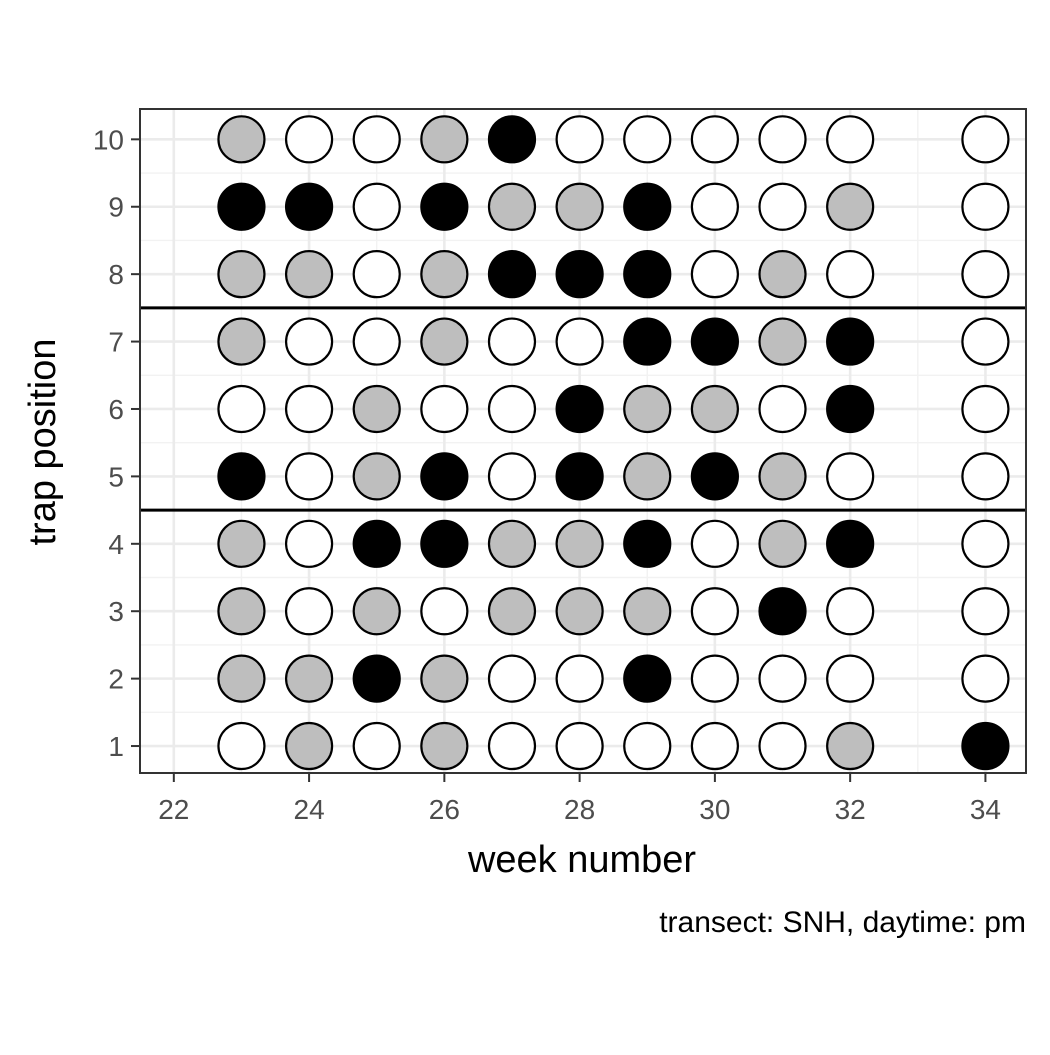 Image resolution: width=1050 pixels, height=1055 pixels. Describe the element at coordinates (116, 207) in the screenshot. I see `y-tick-label: 9` at that location.